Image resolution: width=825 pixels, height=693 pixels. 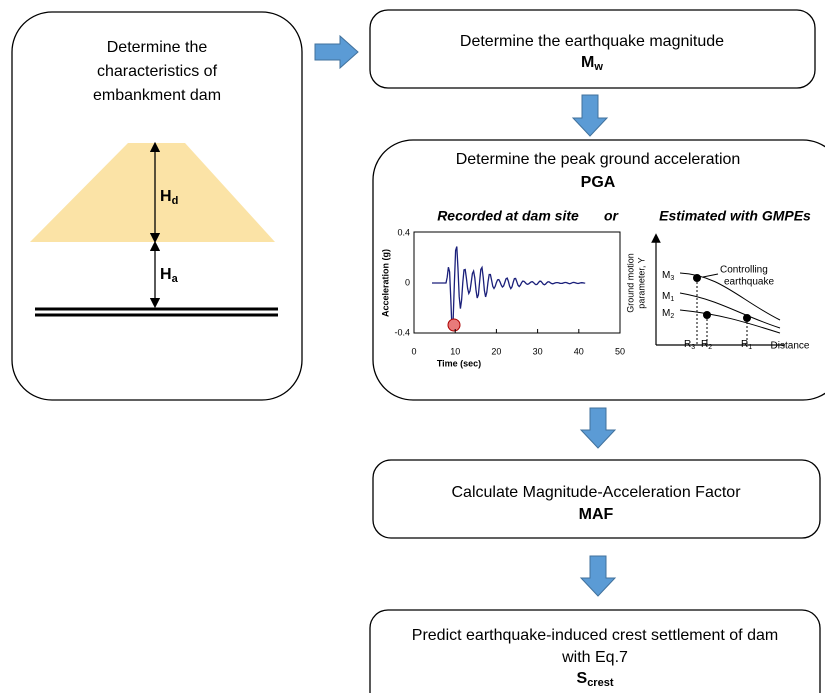 What do you see at coordinates (509, 288) in the screenshot?
I see `acceleration-record` at bounding box center [509, 288].